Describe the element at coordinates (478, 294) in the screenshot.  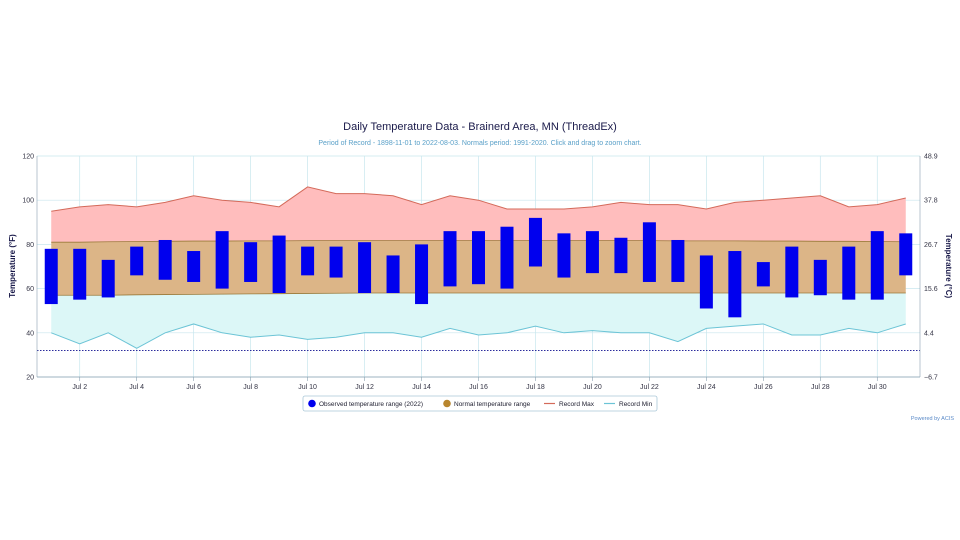
I see `normal-min-line` at that location.